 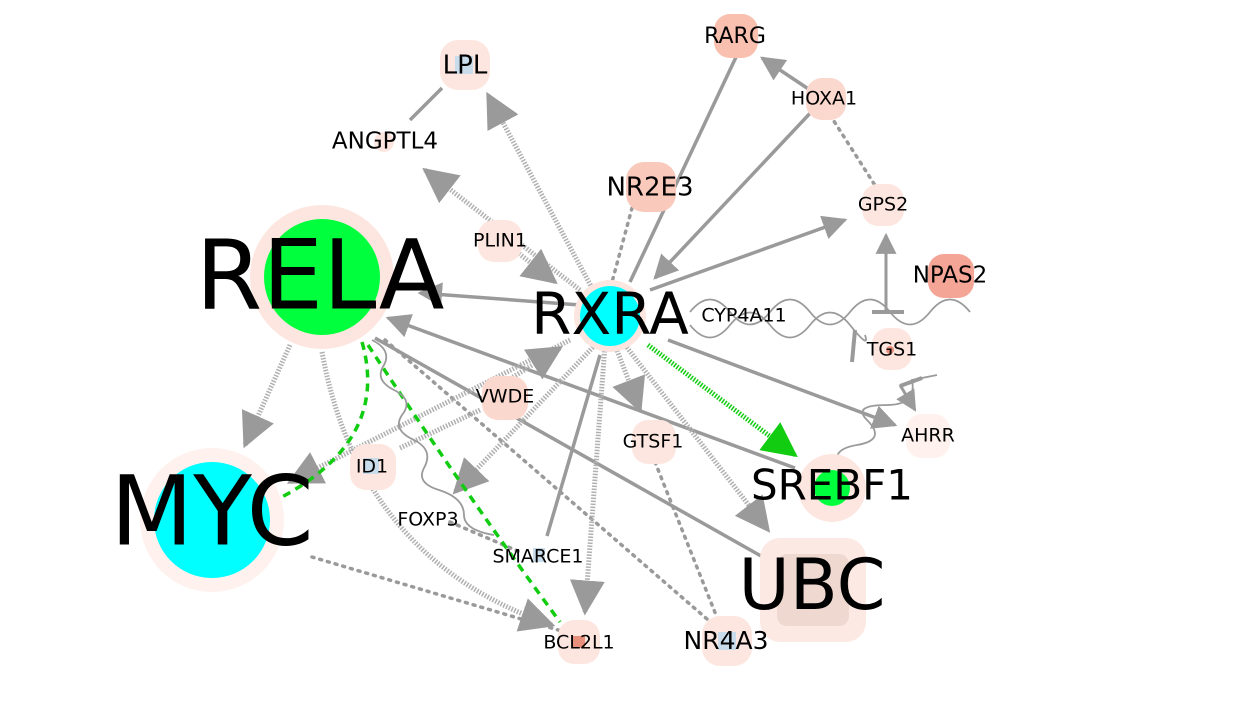 I want to click on node-label-rxra: RXRA, so click(x=610, y=314).